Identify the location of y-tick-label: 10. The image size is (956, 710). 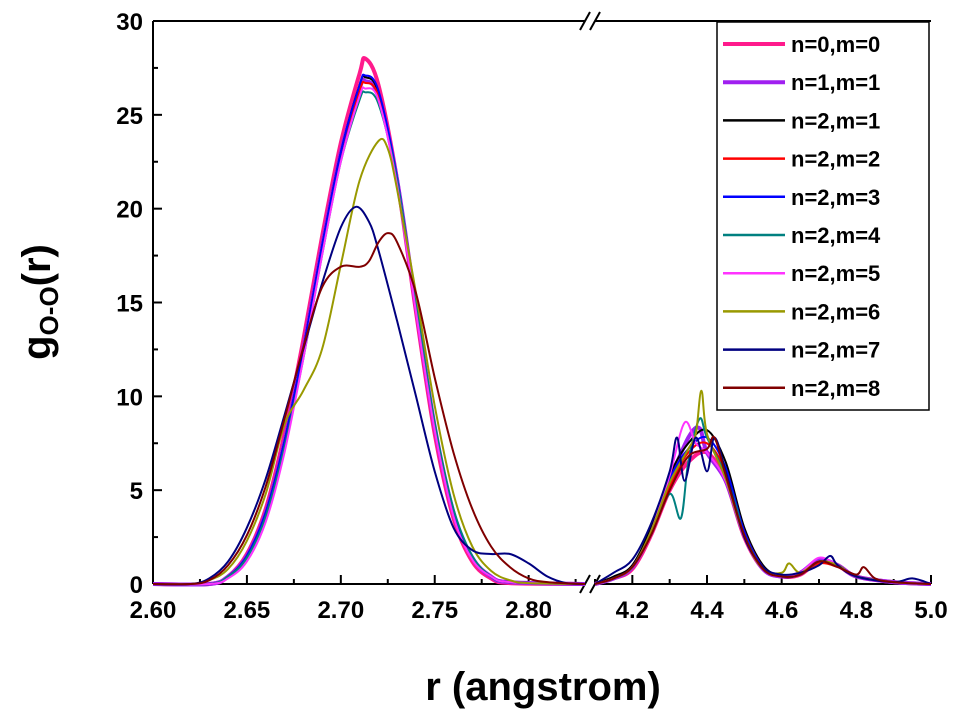
(129, 397).